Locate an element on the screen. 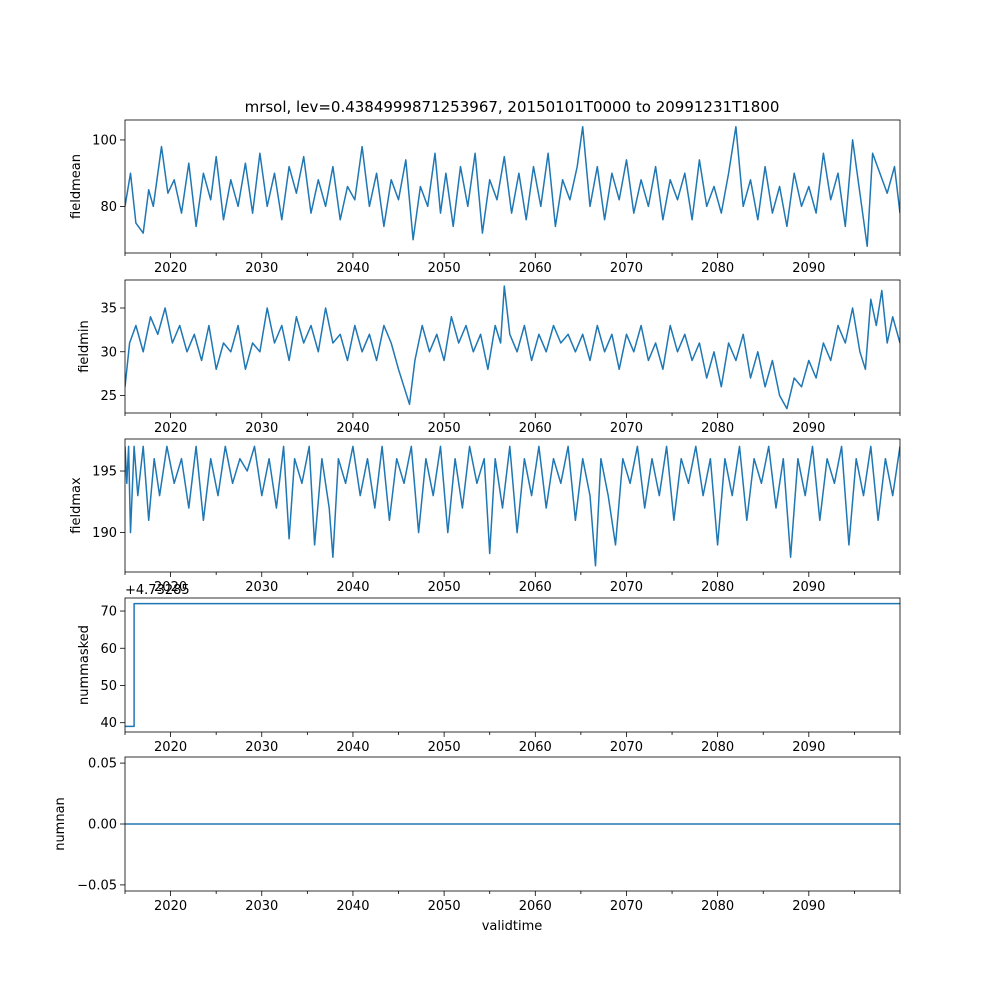 This screenshot has width=1000, height=1000. nummasked-x-tick-label: 2040 is located at coordinates (352, 747).